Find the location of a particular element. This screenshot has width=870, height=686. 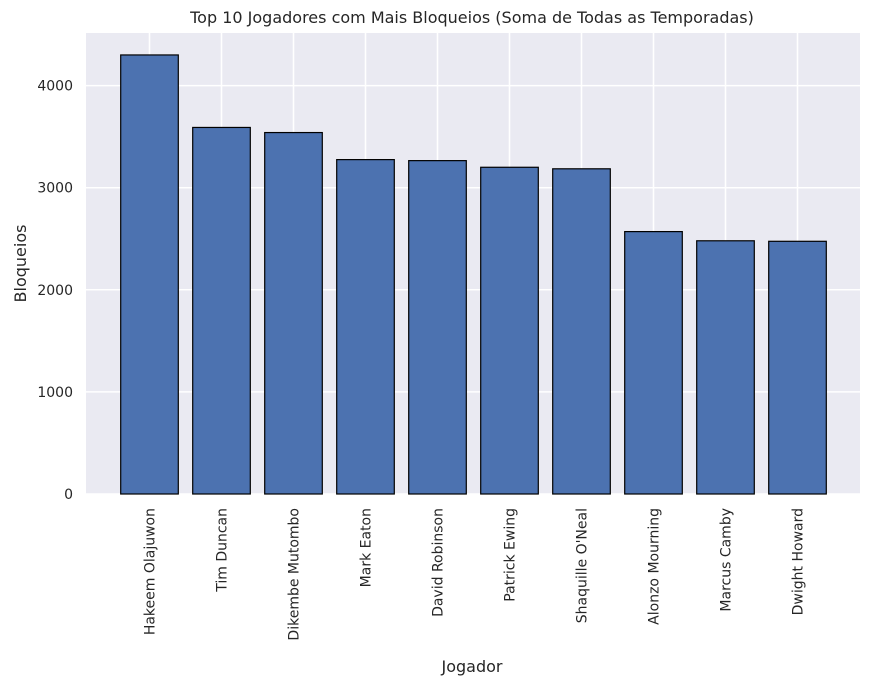

y-tick-label: 3000 is located at coordinates (55, 189).